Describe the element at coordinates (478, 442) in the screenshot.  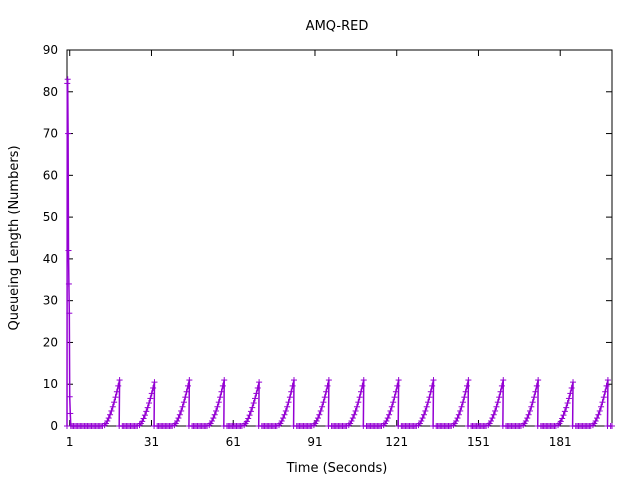
I see `x-tick-label: 151` at that location.